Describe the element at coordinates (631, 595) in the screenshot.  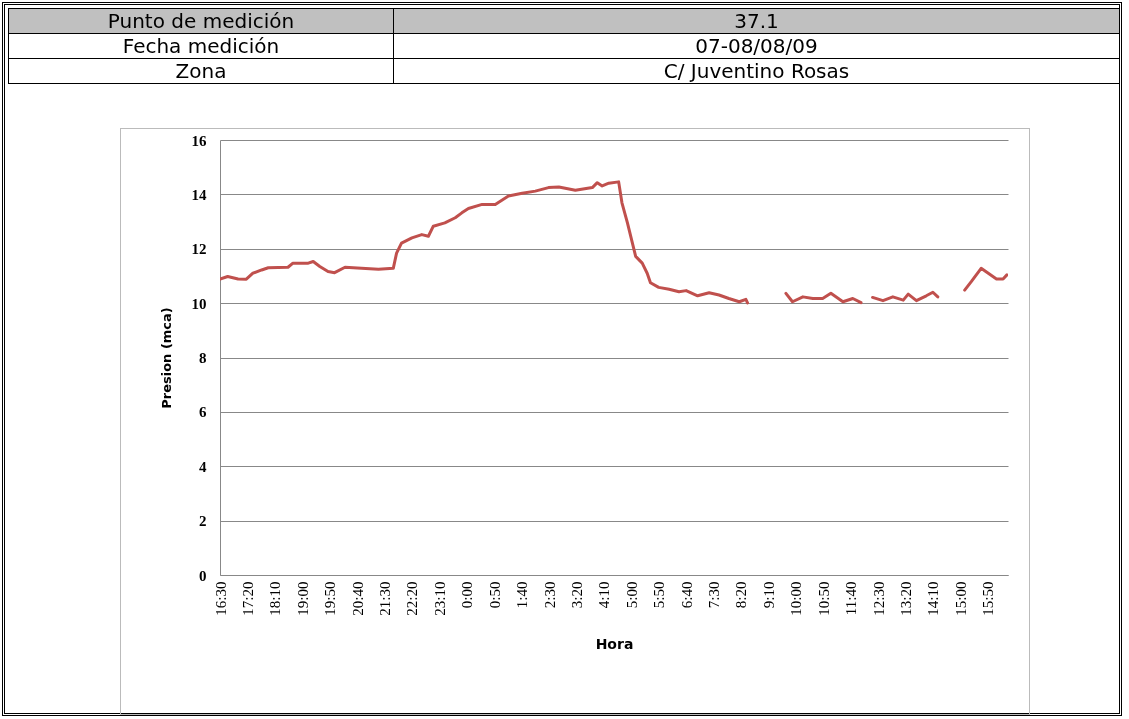
I see `x-tick-label: 5:00` at that location.